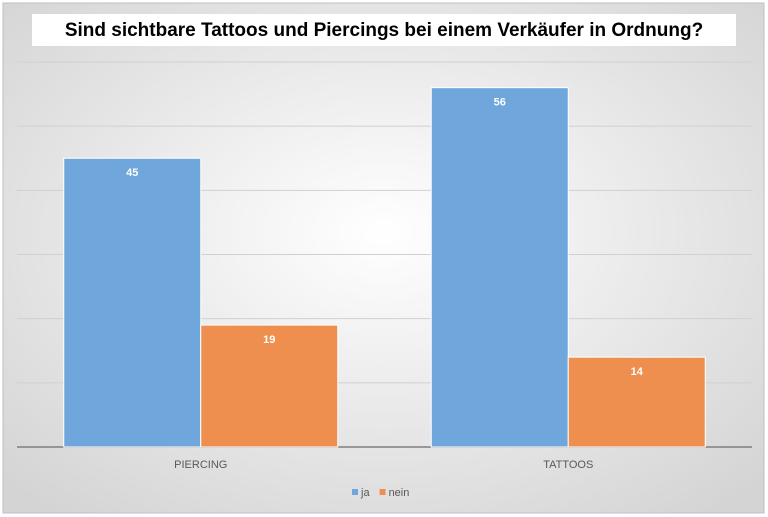  Describe the element at coordinates (132, 173) in the screenshot. I see `value-label: 45` at that location.